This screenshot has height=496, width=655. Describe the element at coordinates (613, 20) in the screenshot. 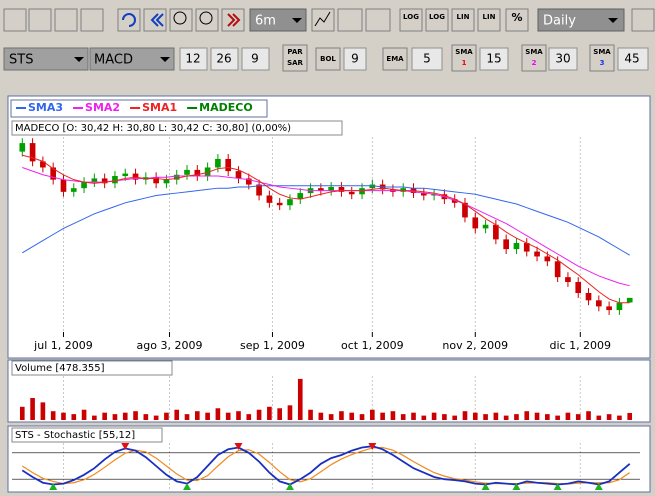

I see `dropdown-arrow` at that location.